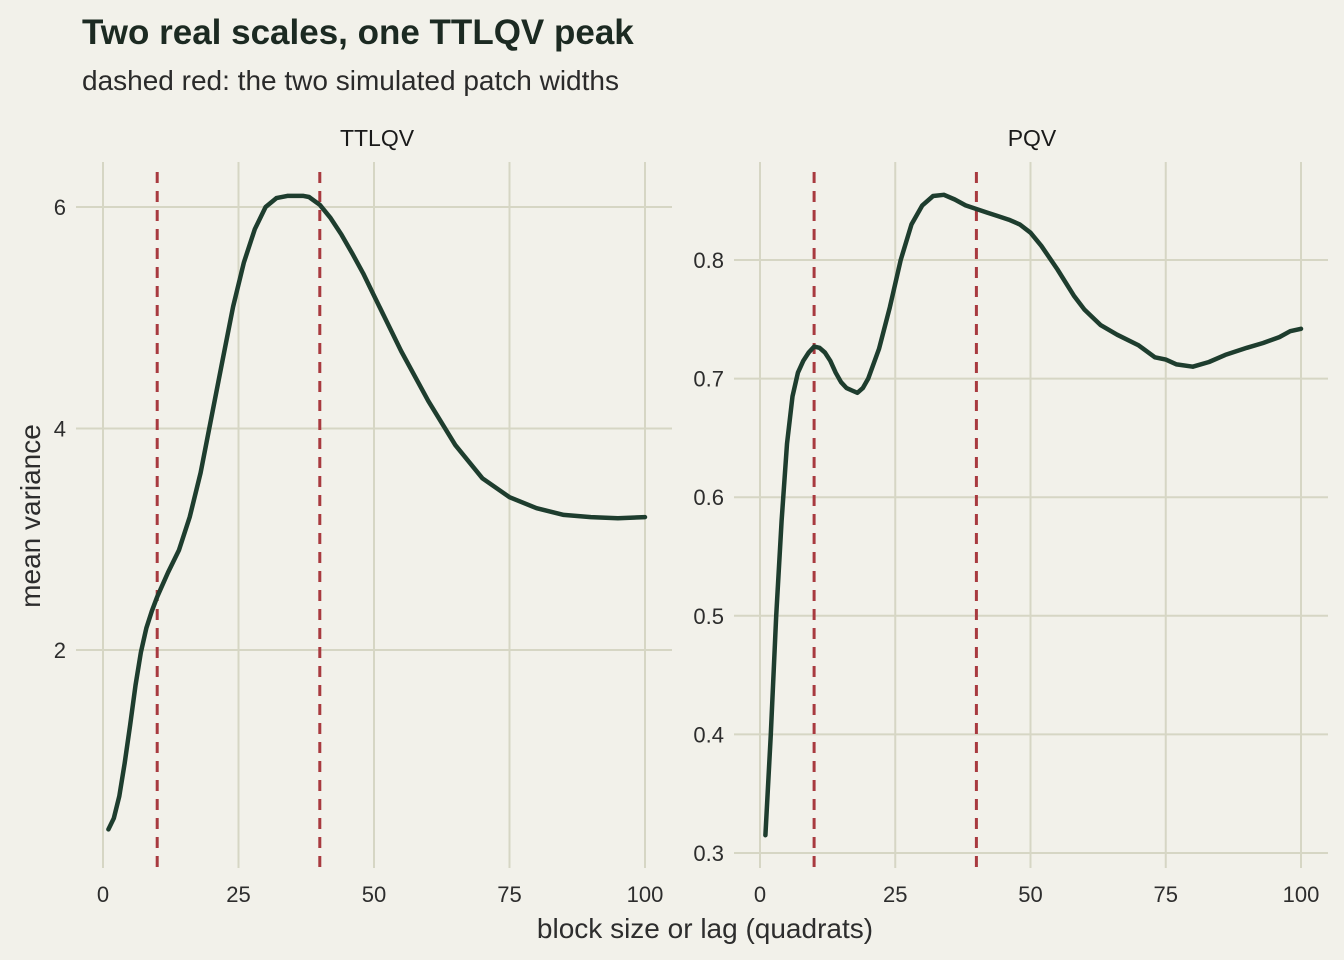 The image size is (1344, 960). What do you see at coordinates (760, 894) in the screenshot?
I see `pqv-x-tick-label: 0` at bounding box center [760, 894].